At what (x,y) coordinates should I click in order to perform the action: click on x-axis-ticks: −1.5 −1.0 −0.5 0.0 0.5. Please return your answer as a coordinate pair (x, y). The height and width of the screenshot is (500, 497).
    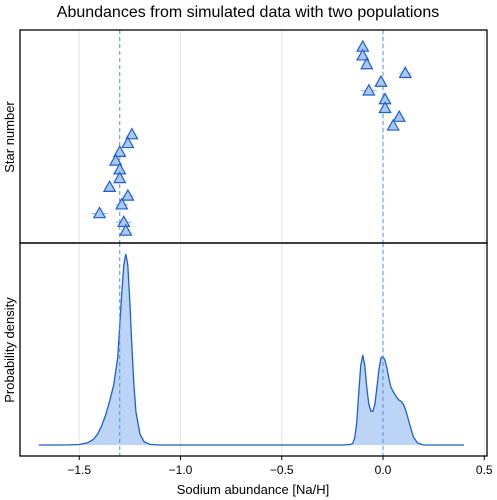
    Looking at the image, I should click on (280, 466).